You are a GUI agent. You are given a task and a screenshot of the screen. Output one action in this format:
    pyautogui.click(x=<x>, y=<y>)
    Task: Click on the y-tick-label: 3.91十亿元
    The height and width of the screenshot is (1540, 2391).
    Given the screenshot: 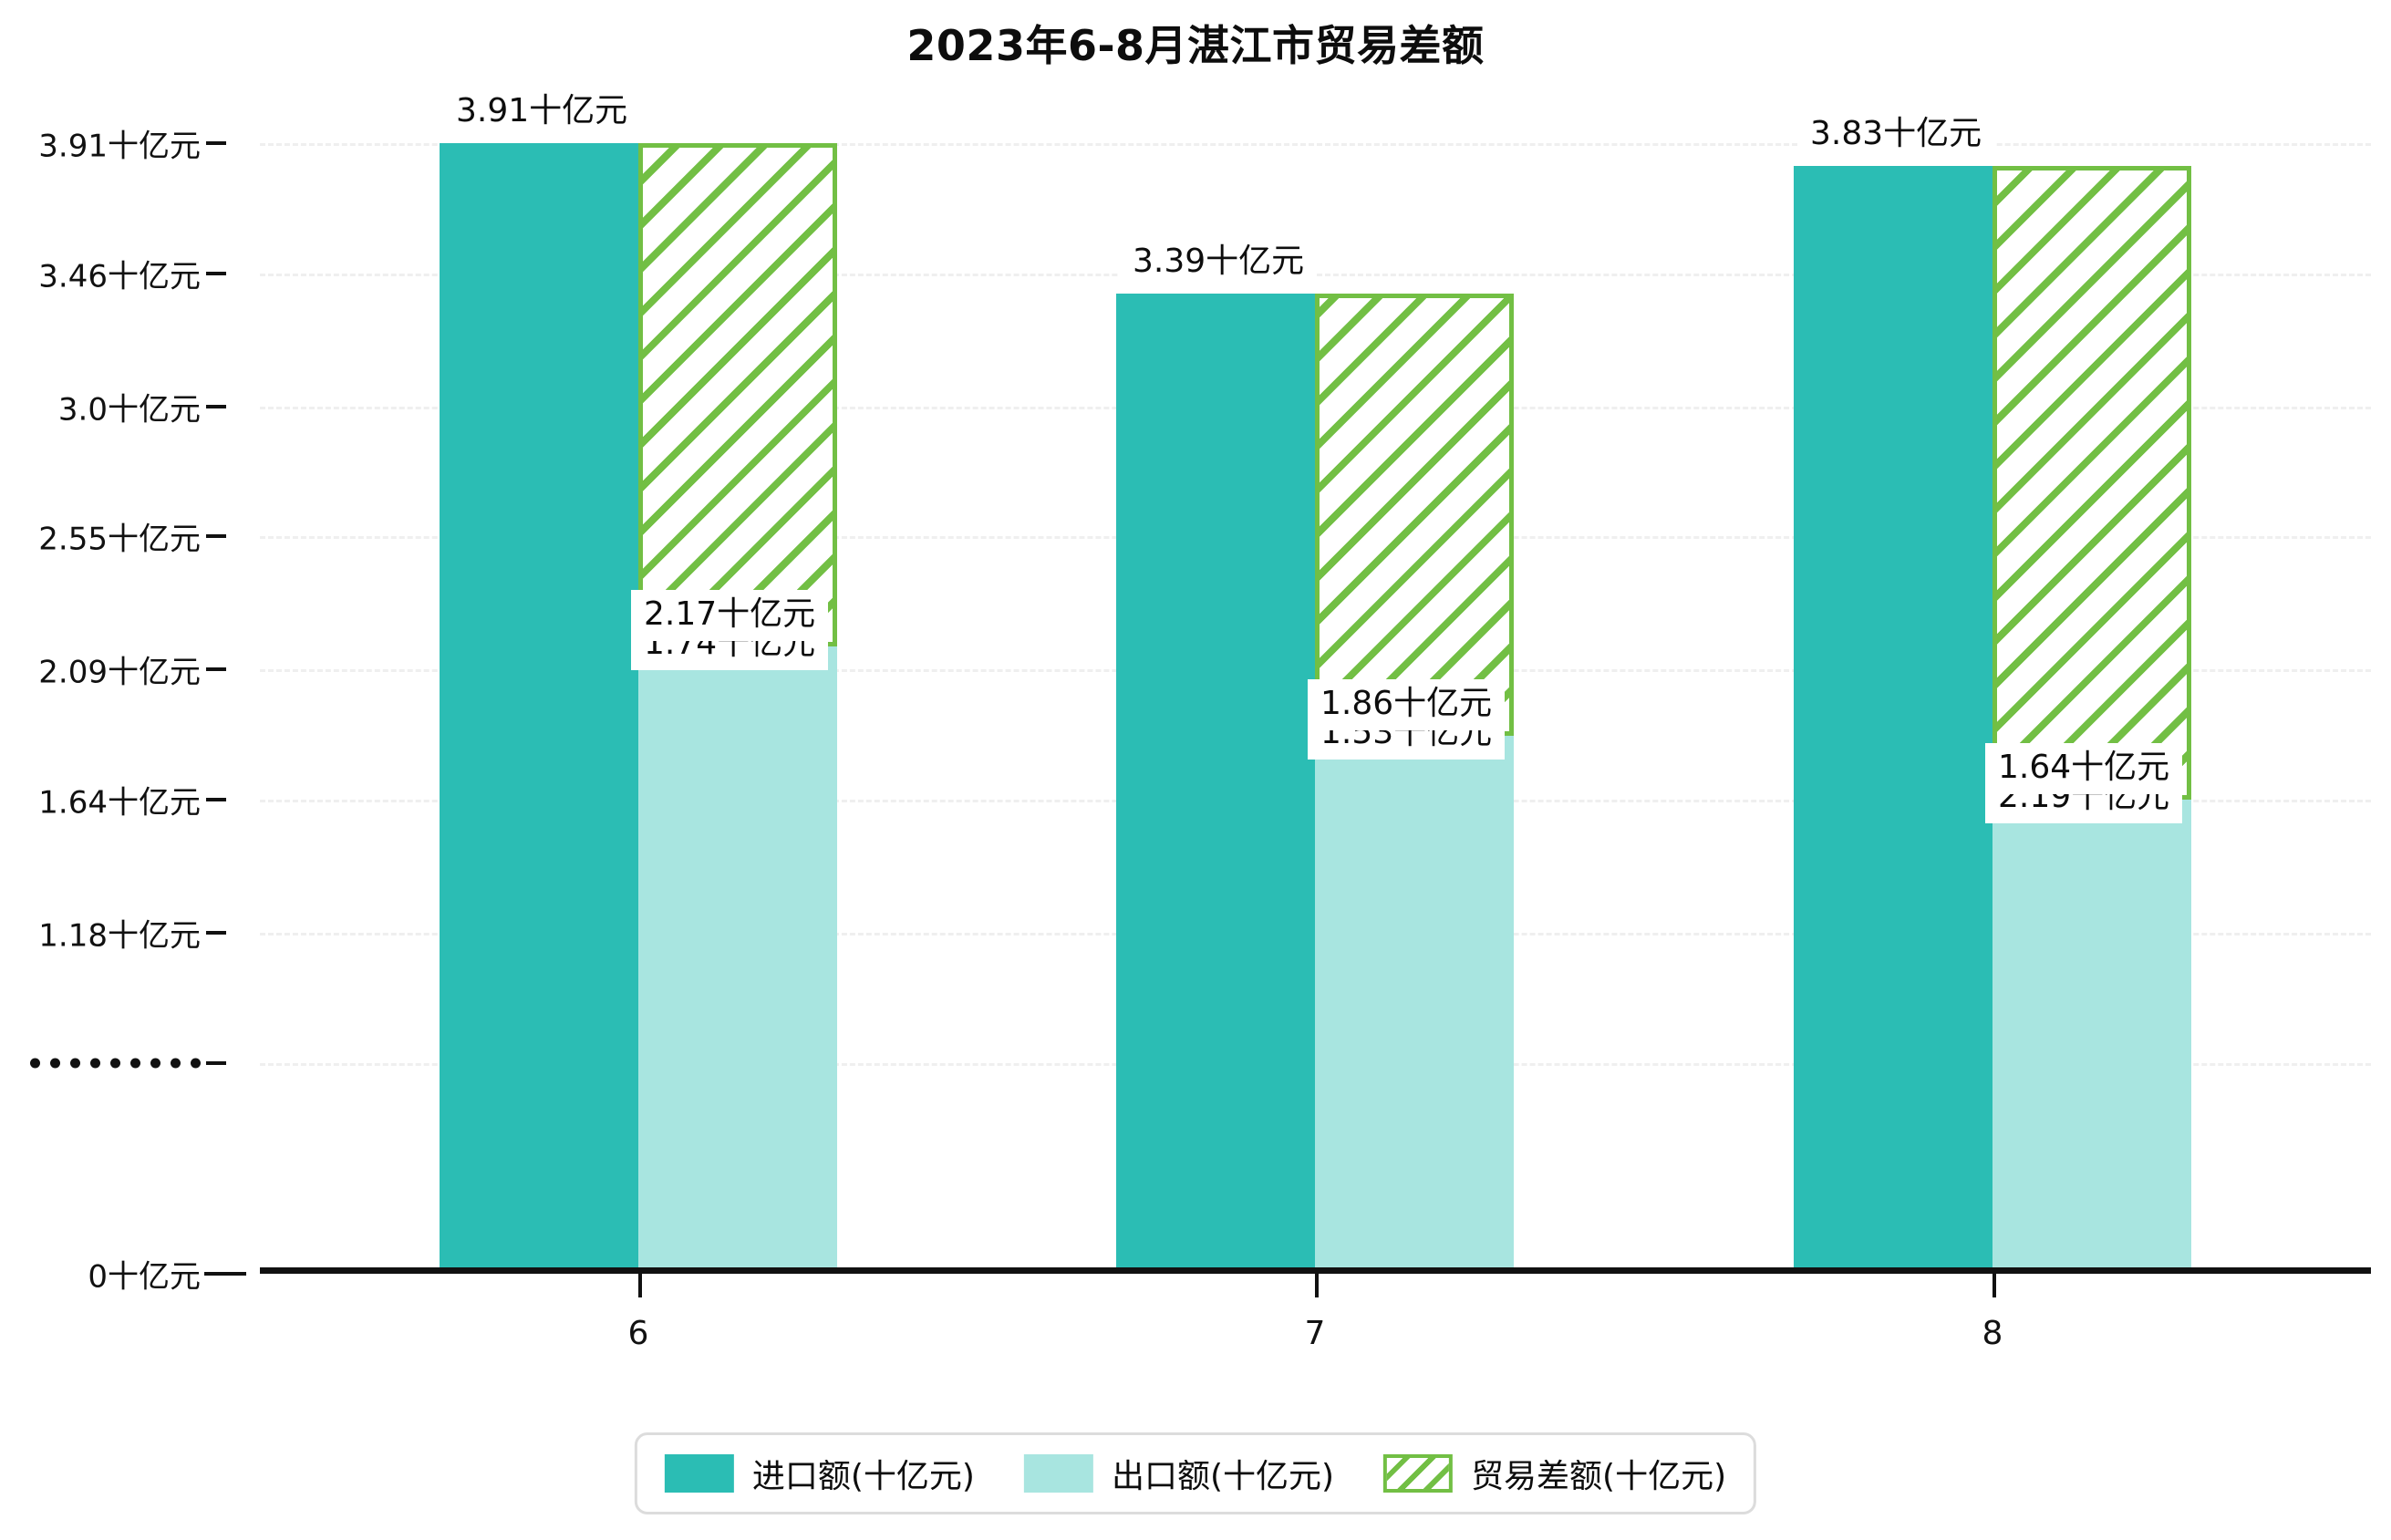 What is the action you would take?
    pyautogui.click(x=120, y=146)
    